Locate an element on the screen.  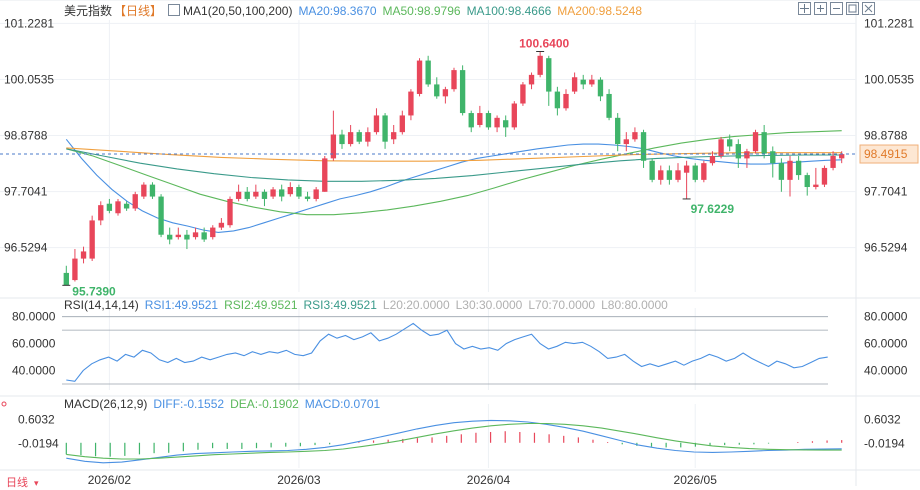
l80-value: L80:80.0000 is located at coordinates (634, 305).